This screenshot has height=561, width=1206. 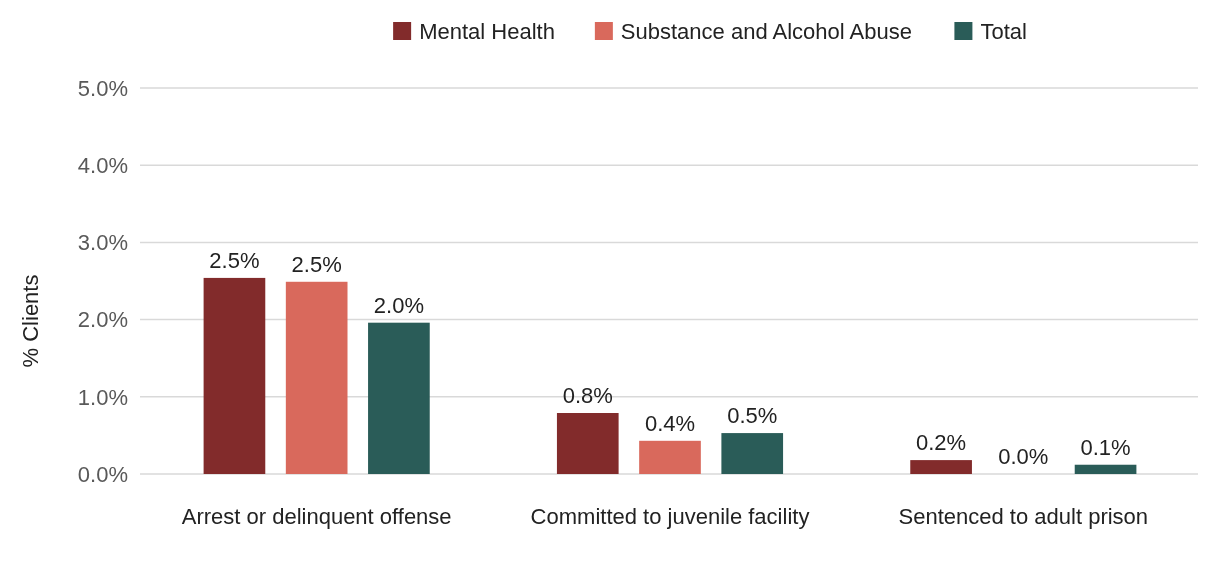 I want to click on y-tick-label: 0.0%, so click(x=102, y=474).